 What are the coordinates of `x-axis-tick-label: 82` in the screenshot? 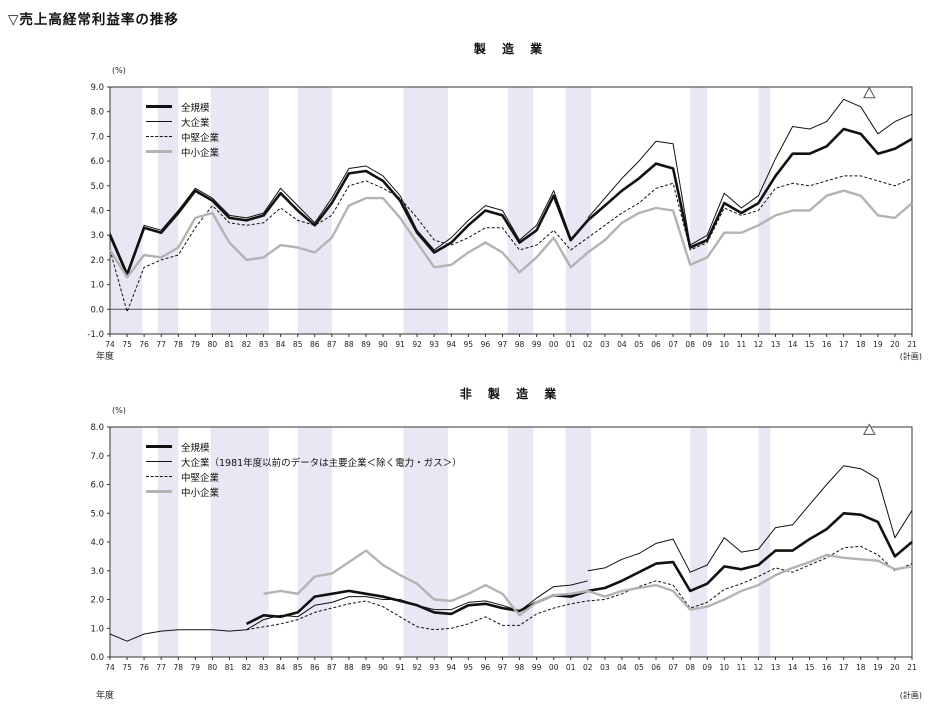 It's located at (247, 667).